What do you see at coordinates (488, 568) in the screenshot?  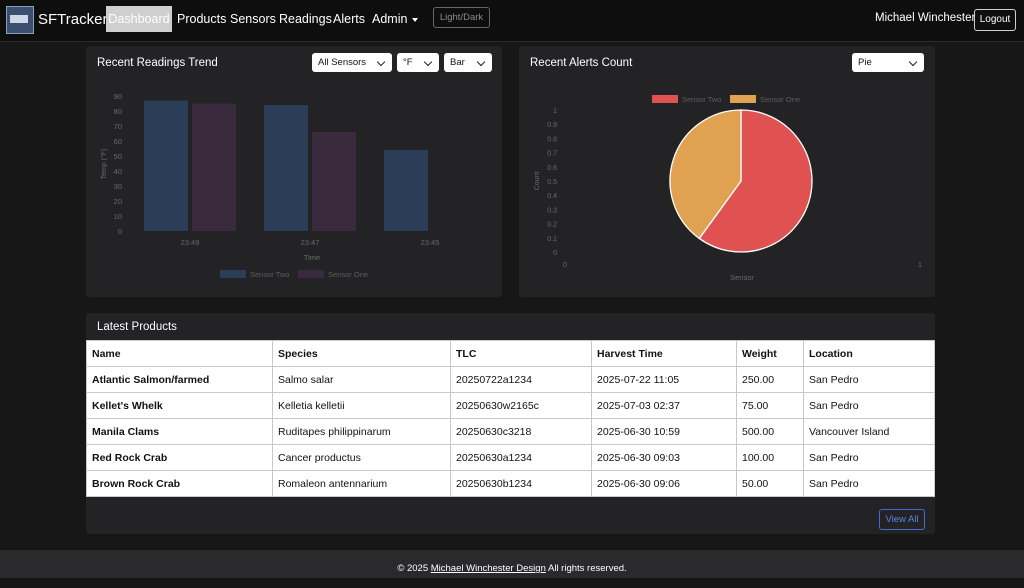 I see `footer-link: Michael Winchester Design` at bounding box center [488, 568].